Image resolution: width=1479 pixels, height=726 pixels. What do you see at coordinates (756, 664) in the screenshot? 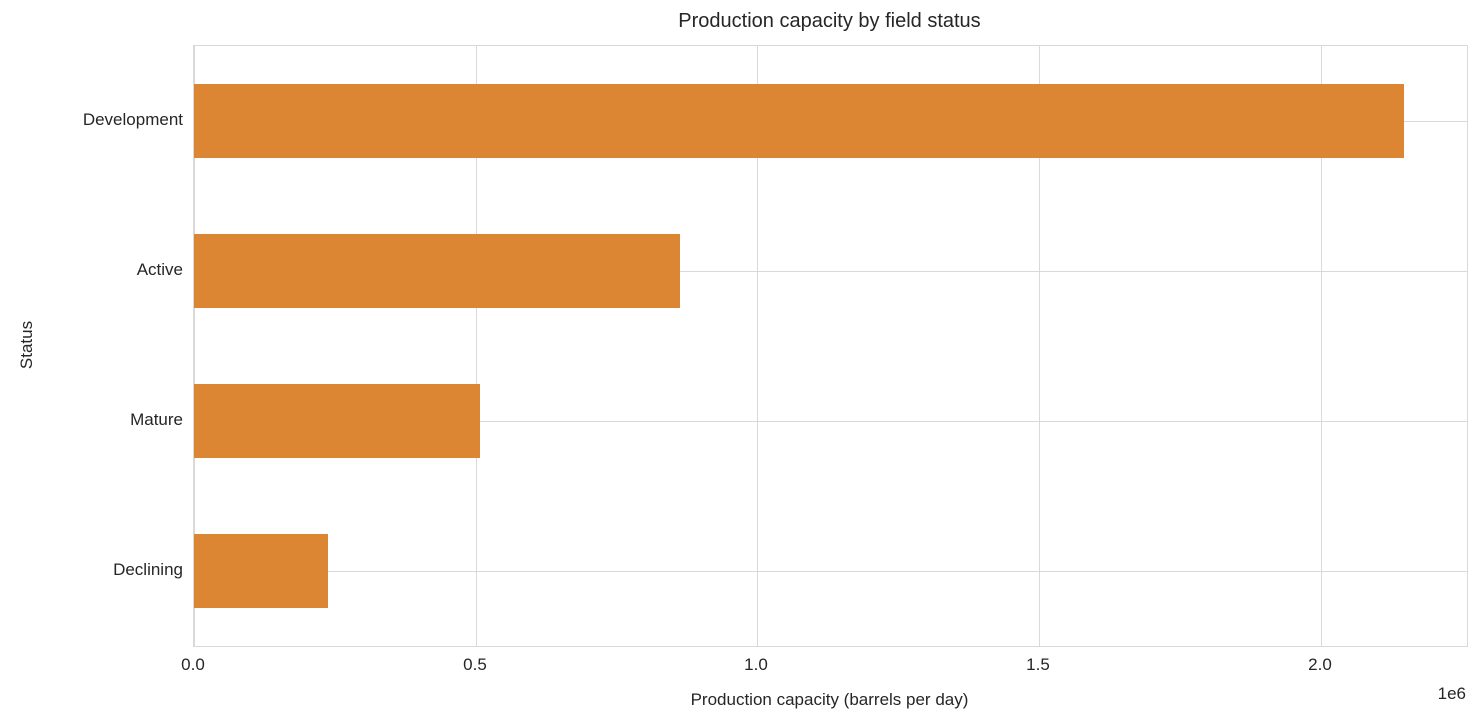
I see `x-tick-label: 1.0` at bounding box center [756, 664].